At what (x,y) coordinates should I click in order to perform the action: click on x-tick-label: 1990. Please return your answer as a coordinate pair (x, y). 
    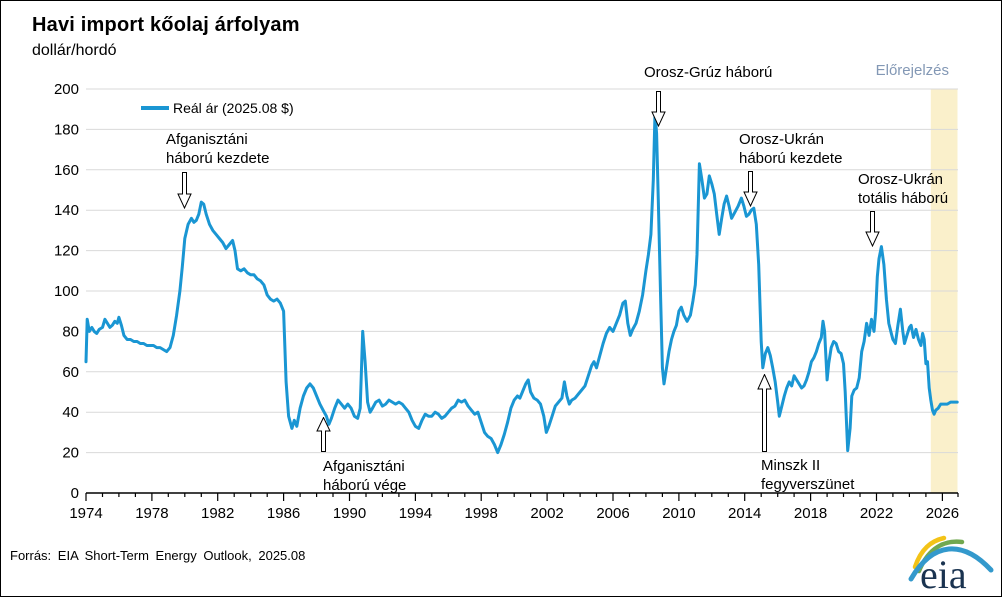
    Looking at the image, I should click on (349, 513).